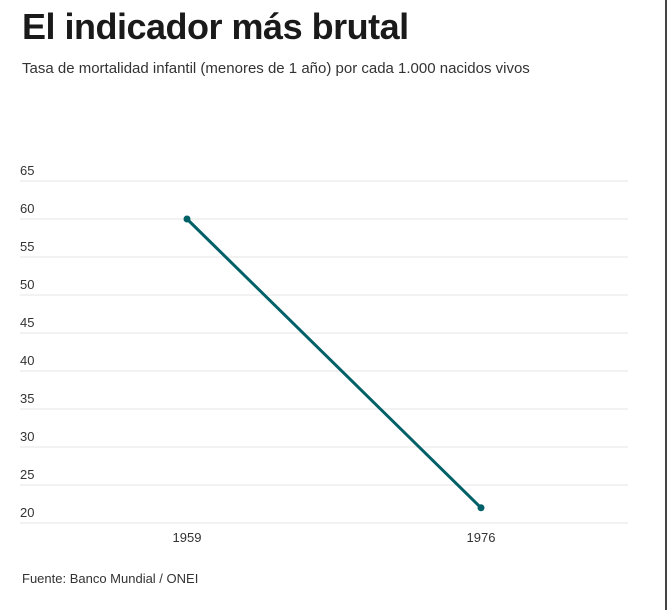 This screenshot has height=610, width=668. I want to click on y-tick-label: 55, so click(27, 246).